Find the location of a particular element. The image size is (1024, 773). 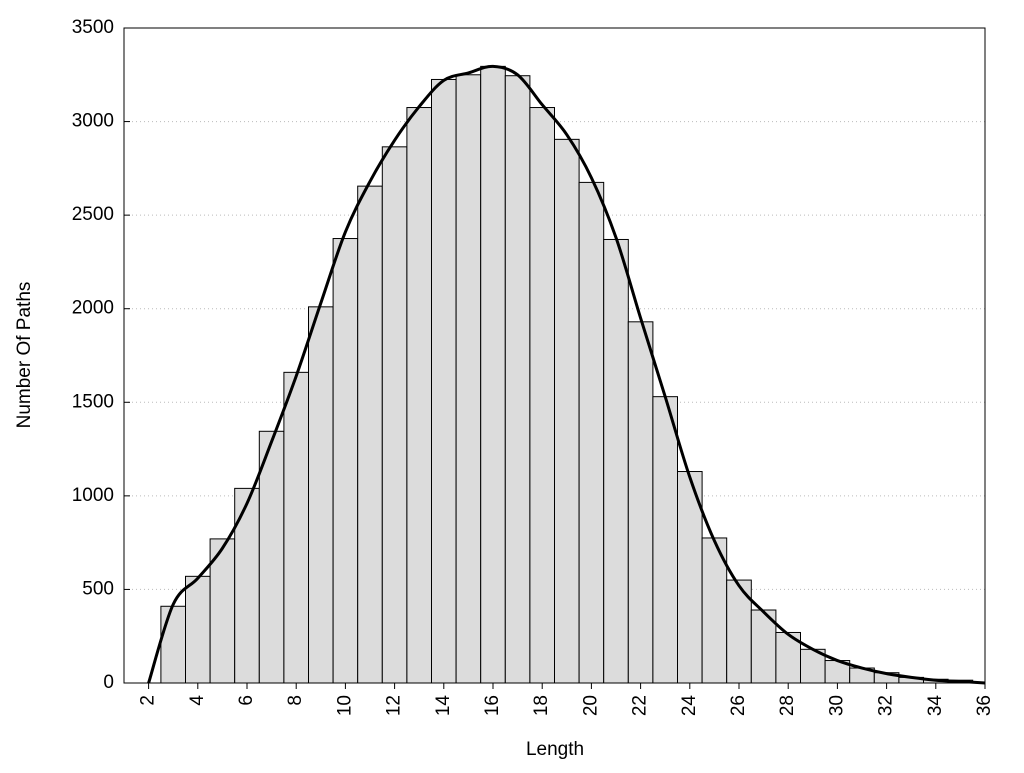

x-tick-label: 30 is located at coordinates (836, 705).